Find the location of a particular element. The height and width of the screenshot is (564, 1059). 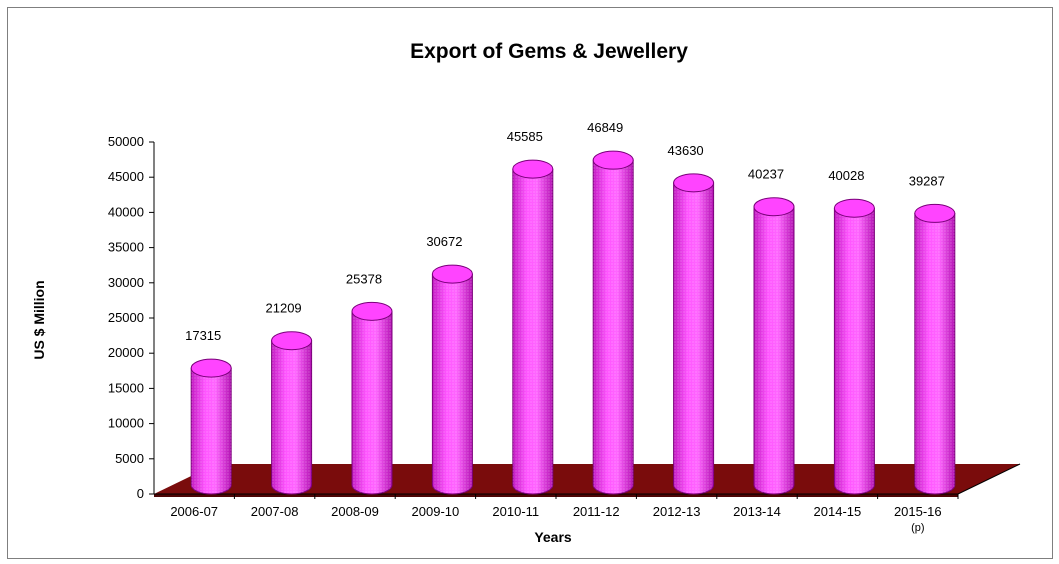

x-tick-note: (p) is located at coordinates (917, 528).